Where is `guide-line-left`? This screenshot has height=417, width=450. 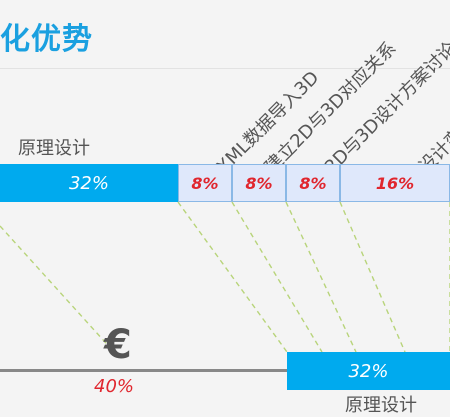
guide-line-left is located at coordinates (57, 289).